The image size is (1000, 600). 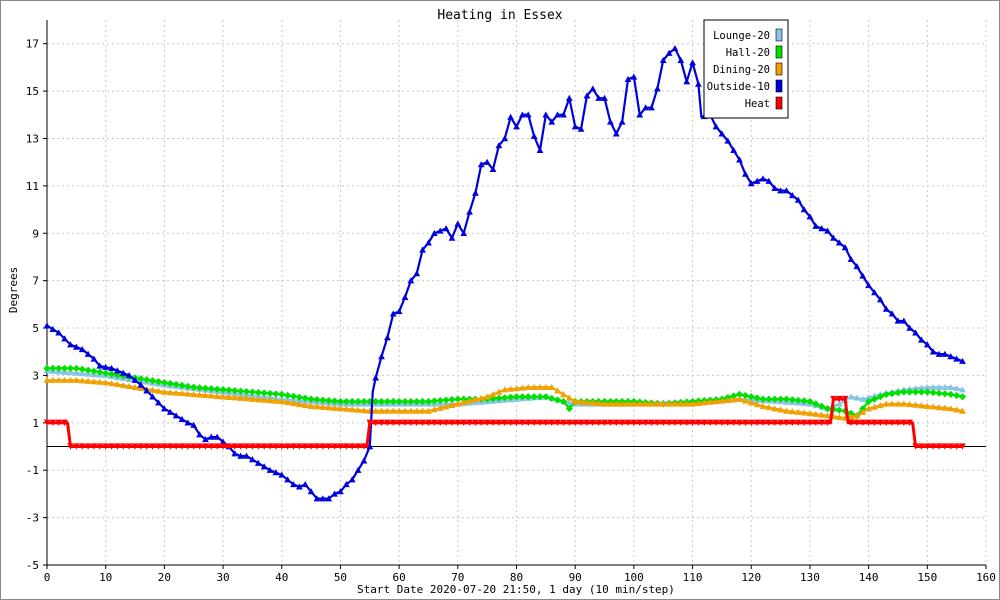 I want to click on y-tick-label: 9, so click(x=35, y=233).